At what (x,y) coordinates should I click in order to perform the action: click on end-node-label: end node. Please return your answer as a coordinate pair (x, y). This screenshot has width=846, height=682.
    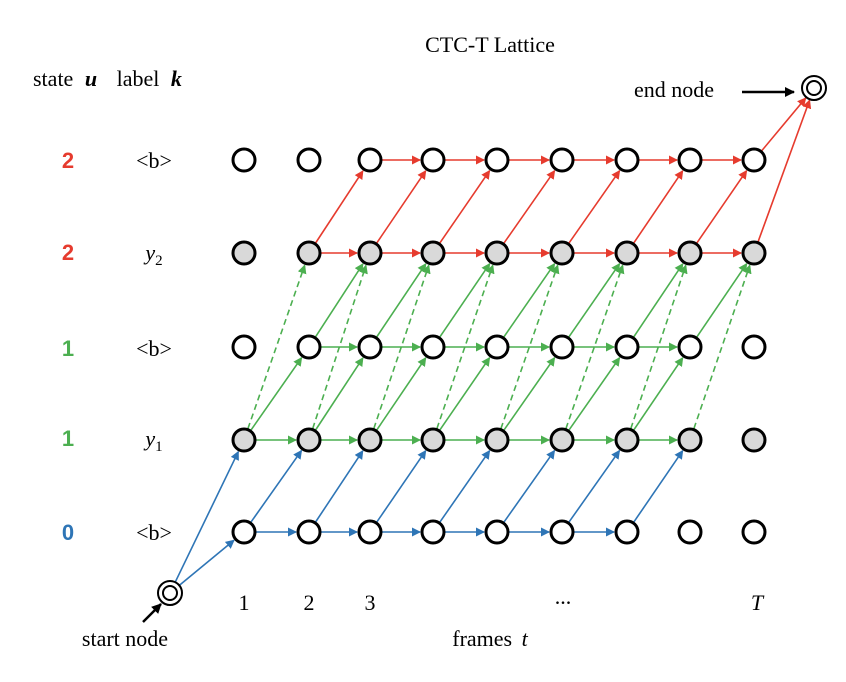
    Looking at the image, I should click on (674, 89).